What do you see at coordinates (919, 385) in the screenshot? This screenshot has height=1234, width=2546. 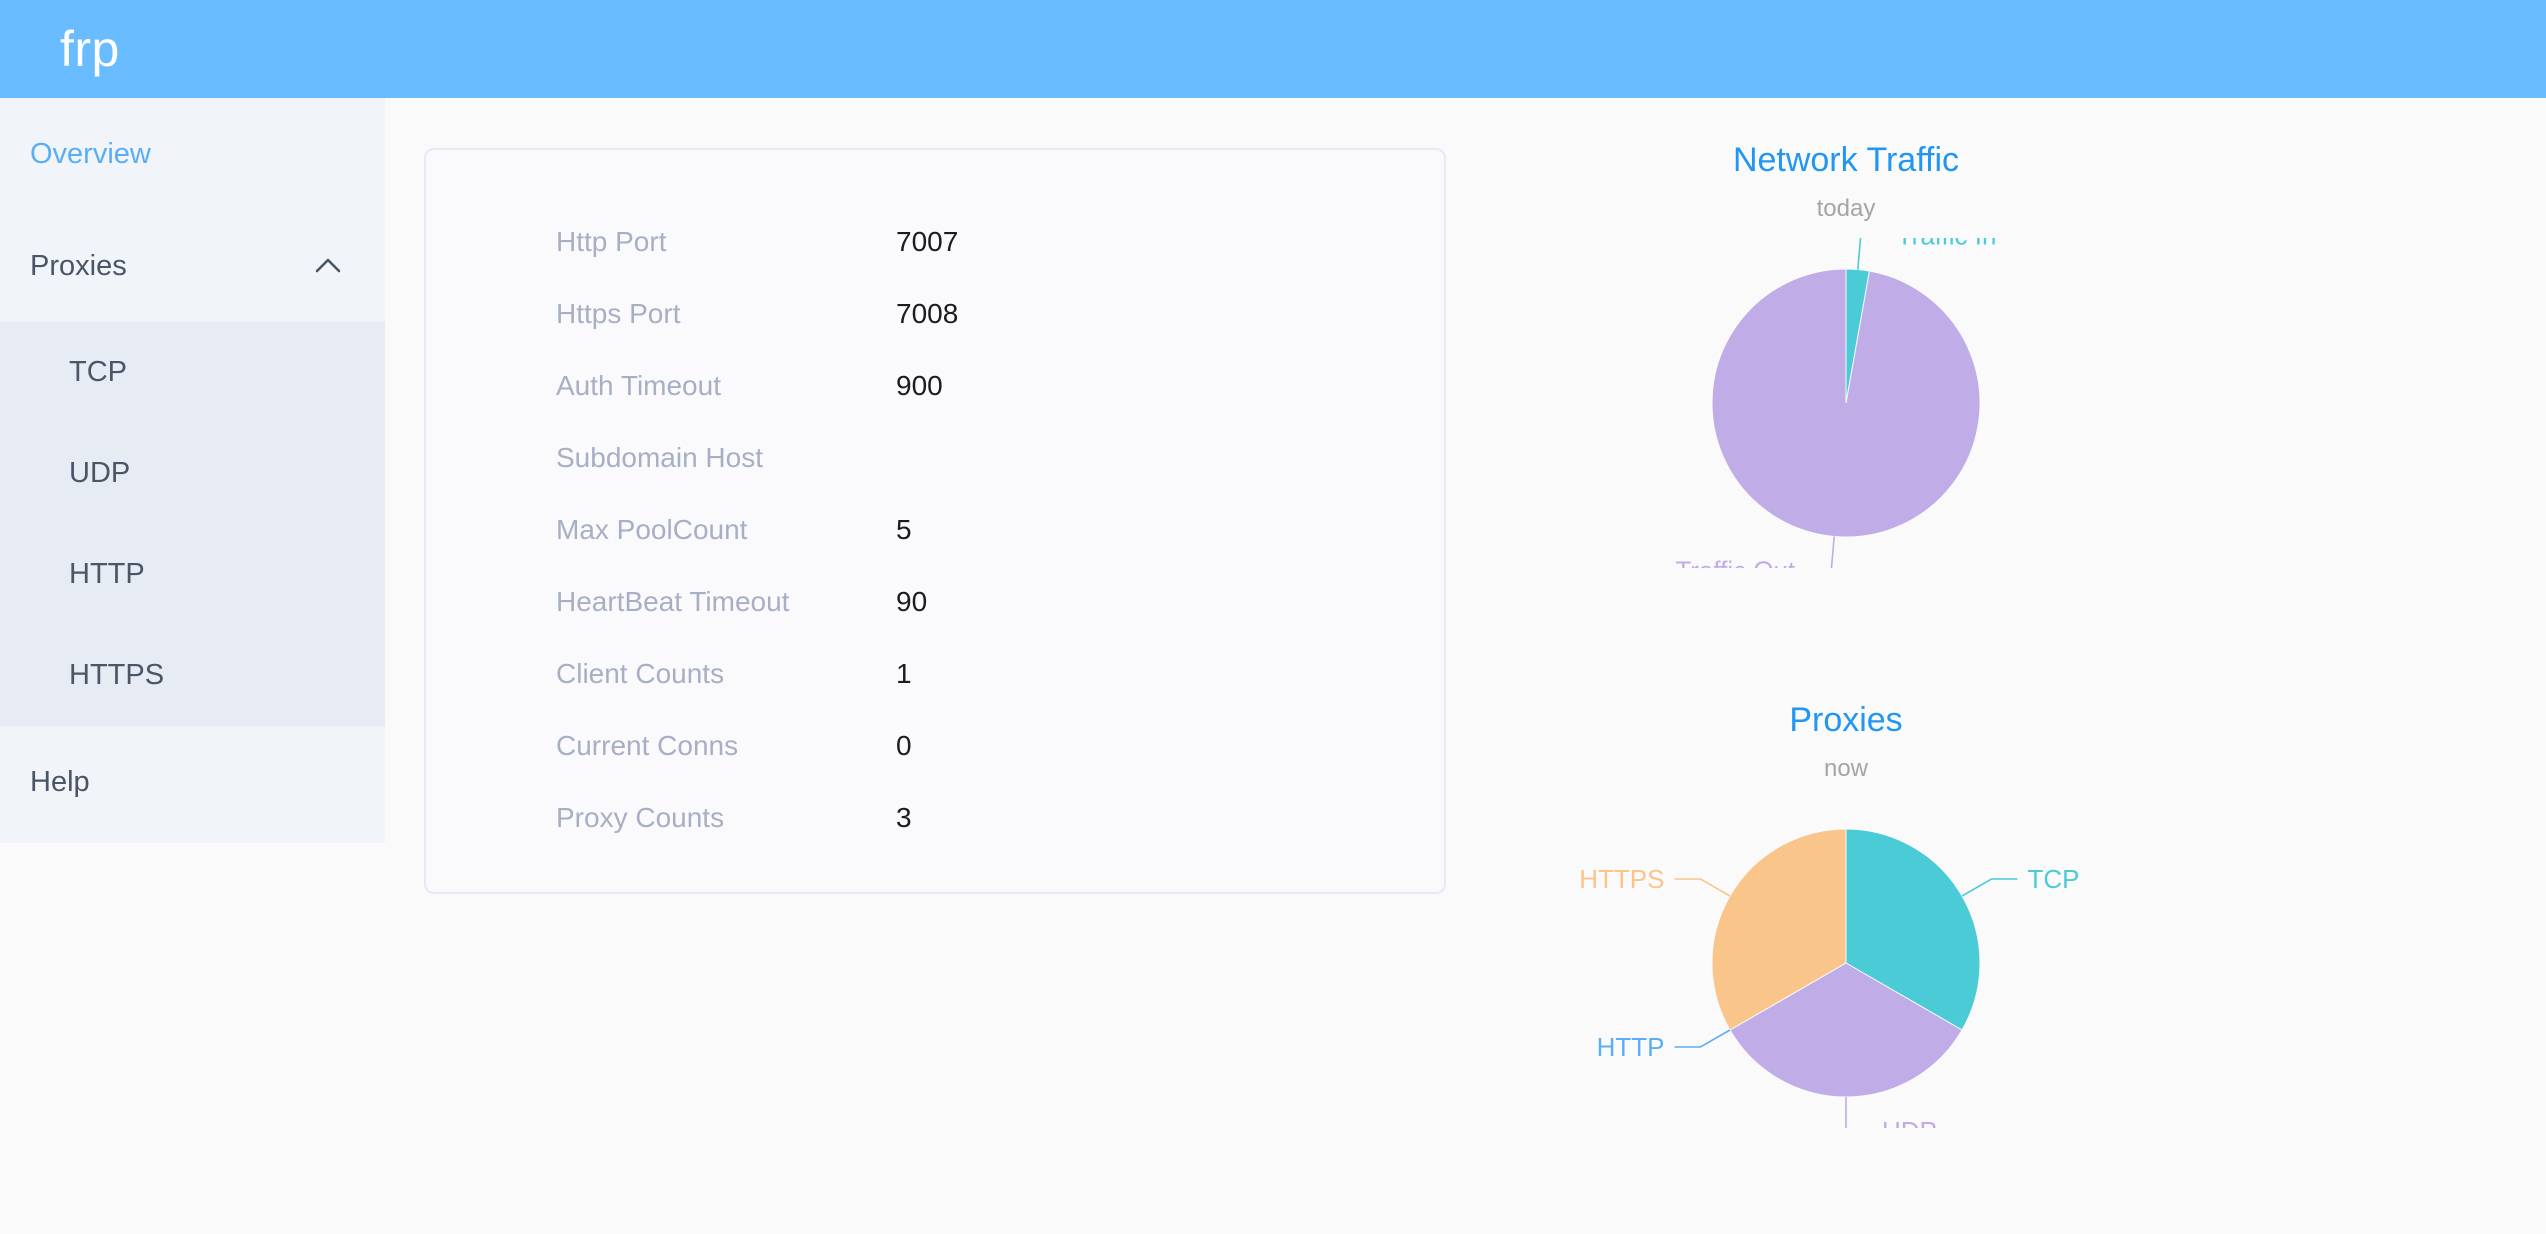 I see `info-value: 900` at bounding box center [919, 385].